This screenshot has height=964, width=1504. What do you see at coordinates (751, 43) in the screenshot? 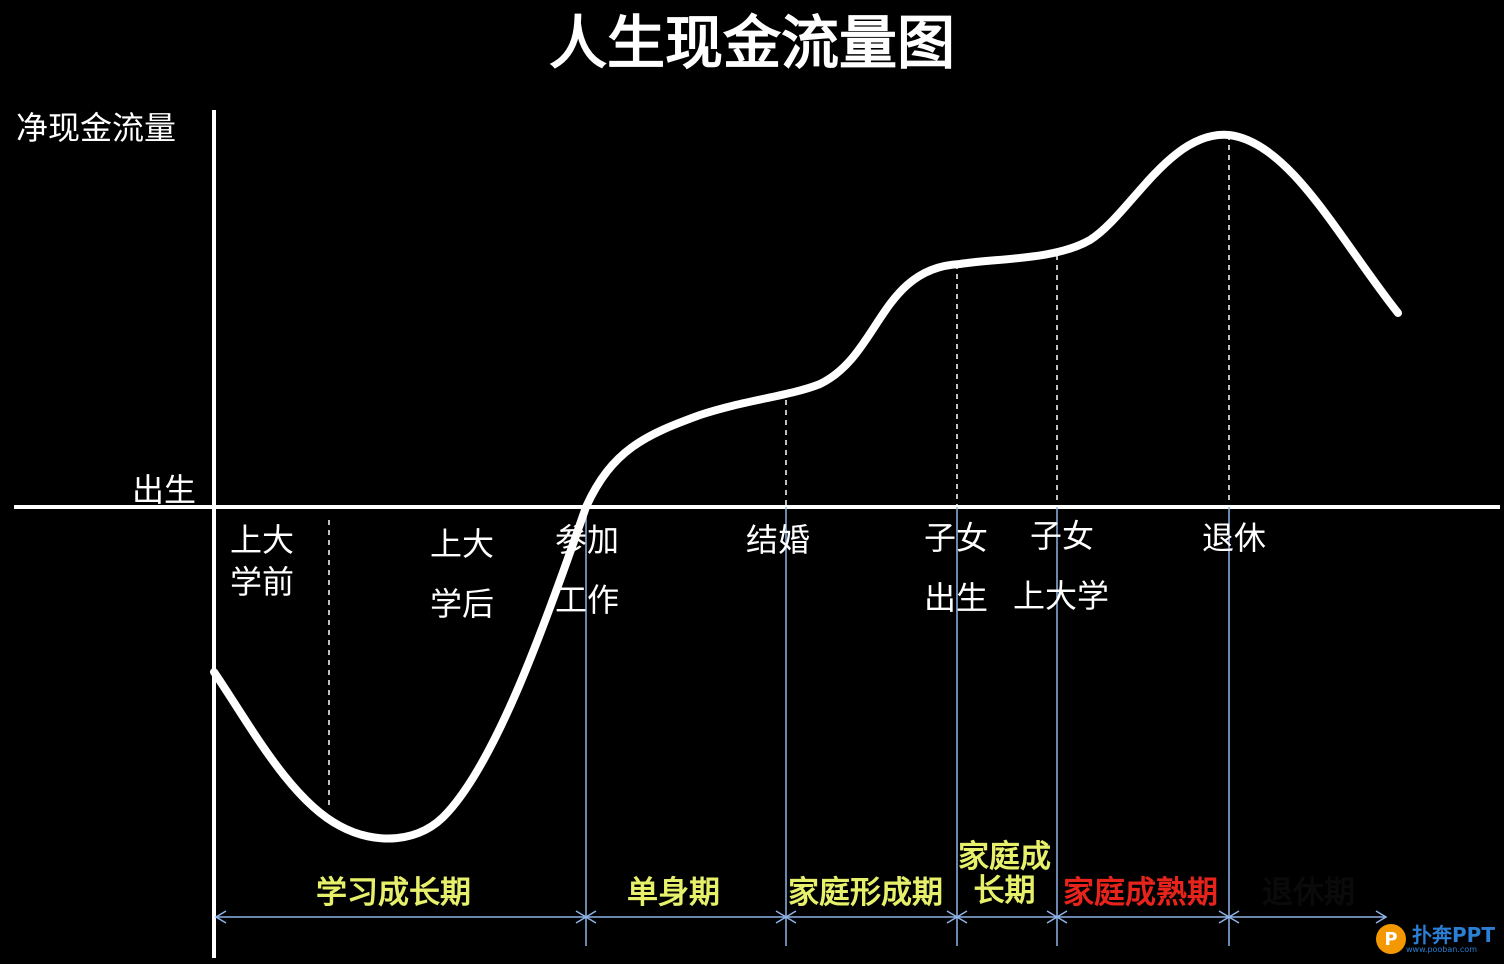
I see `diagram-title: 人生现金流量图` at bounding box center [751, 43].